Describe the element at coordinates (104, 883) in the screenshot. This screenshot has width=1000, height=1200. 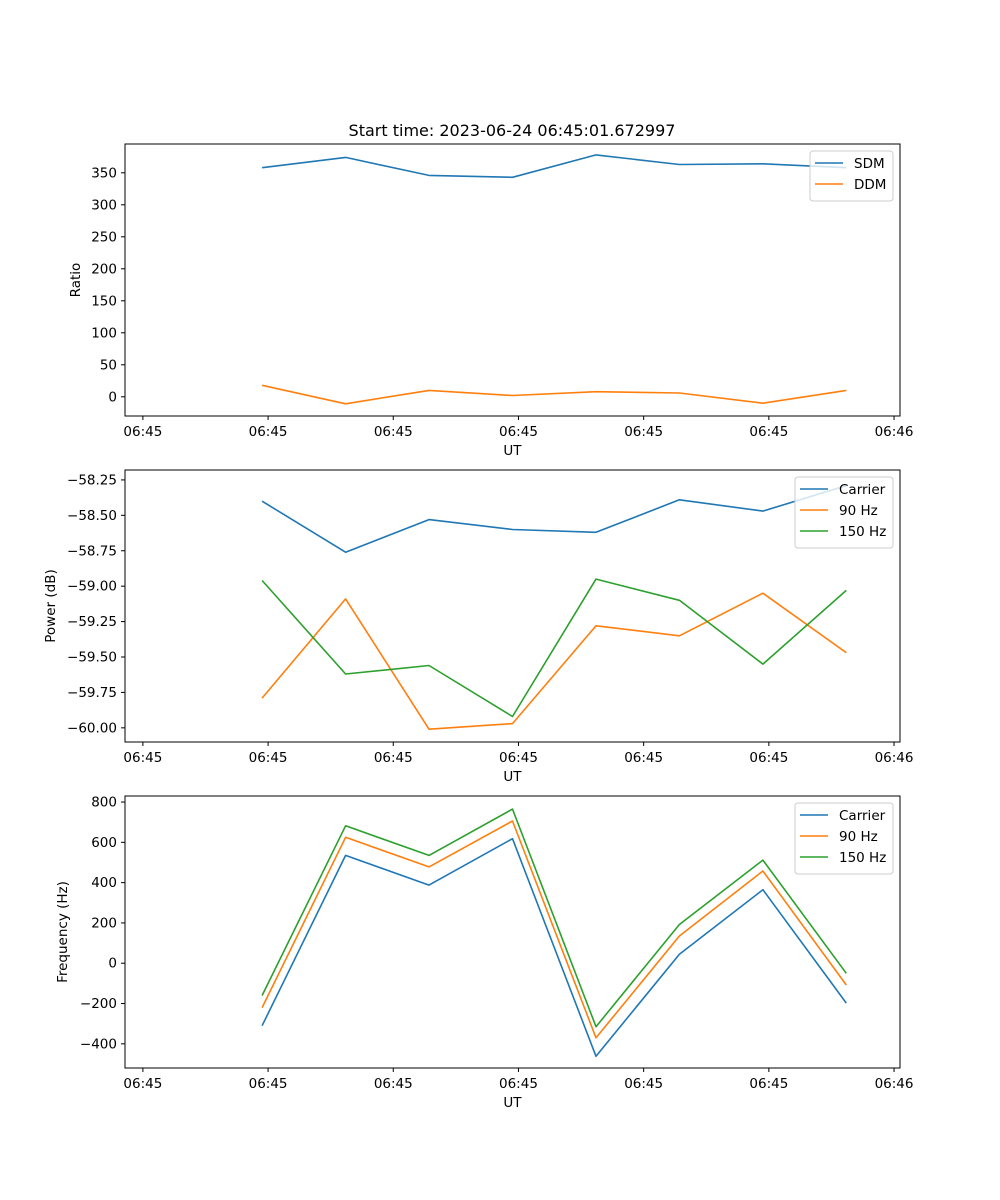
I see `y-tick-label: 400` at that location.